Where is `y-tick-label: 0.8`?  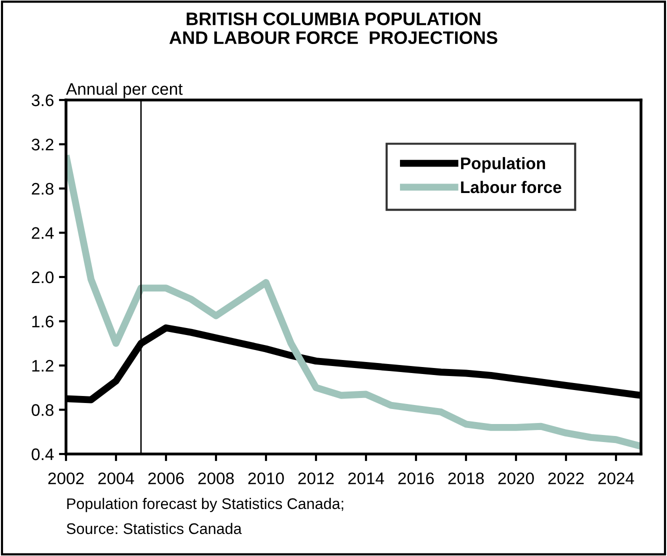 y-tick-label: 0.8 is located at coordinates (43, 410).